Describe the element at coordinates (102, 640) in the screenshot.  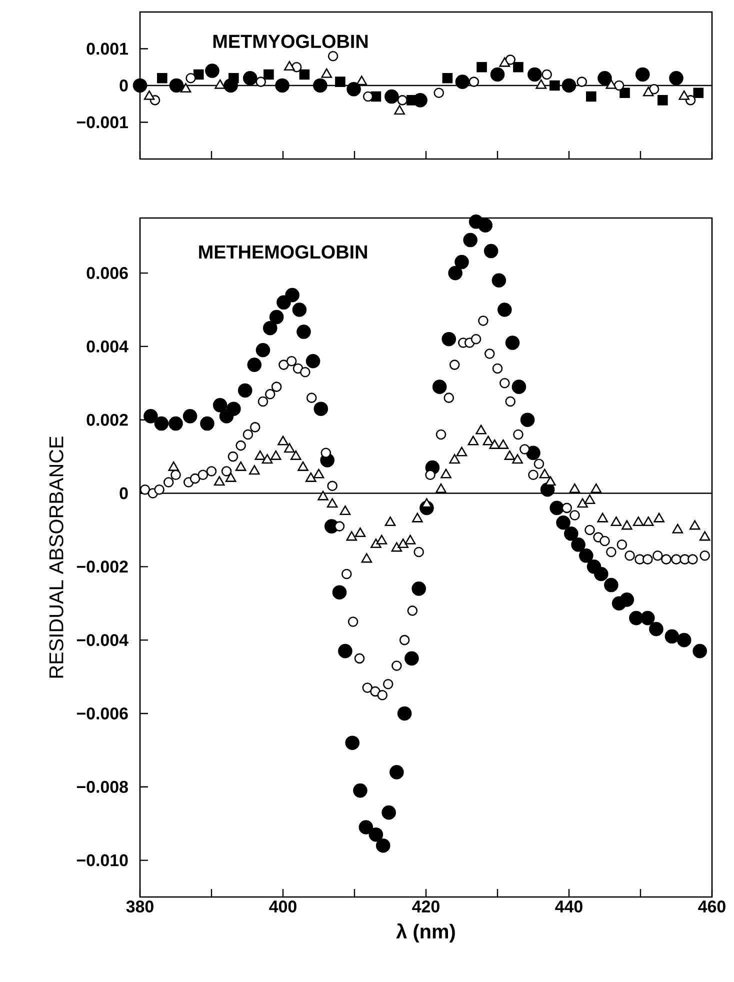
I see `y-tick-label: −0.004` at that location.